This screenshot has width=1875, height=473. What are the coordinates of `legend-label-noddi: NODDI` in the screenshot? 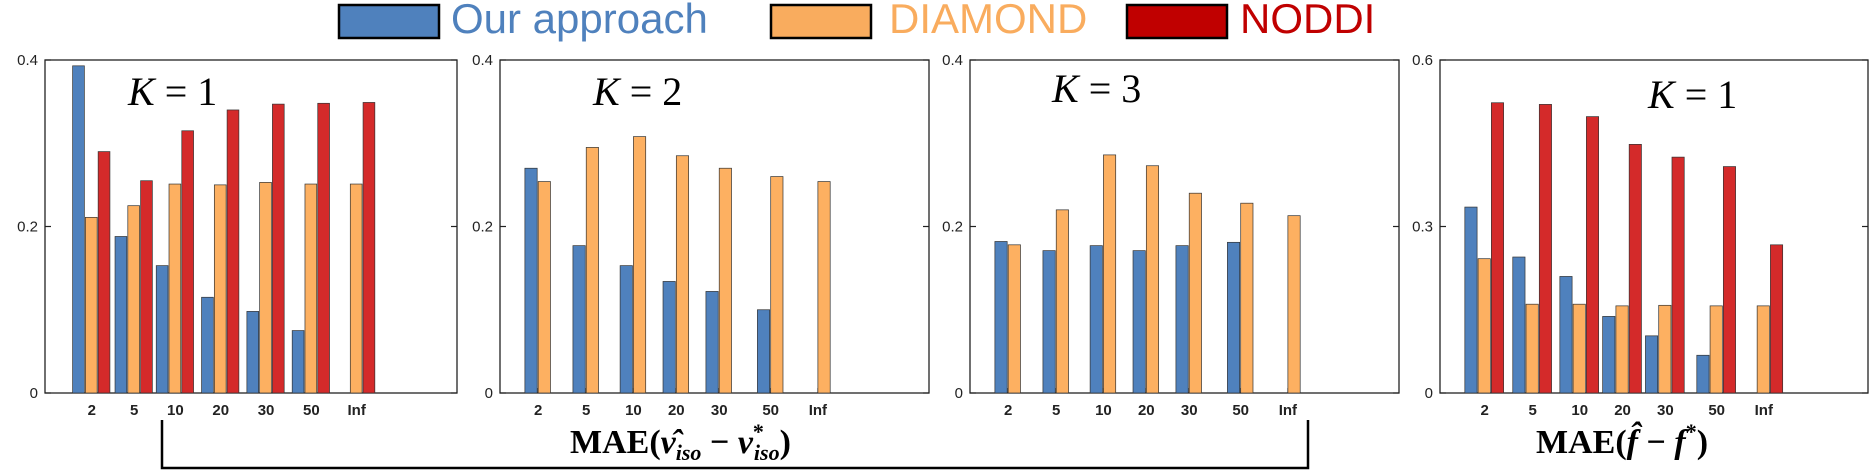 It's located at (1307, 21).